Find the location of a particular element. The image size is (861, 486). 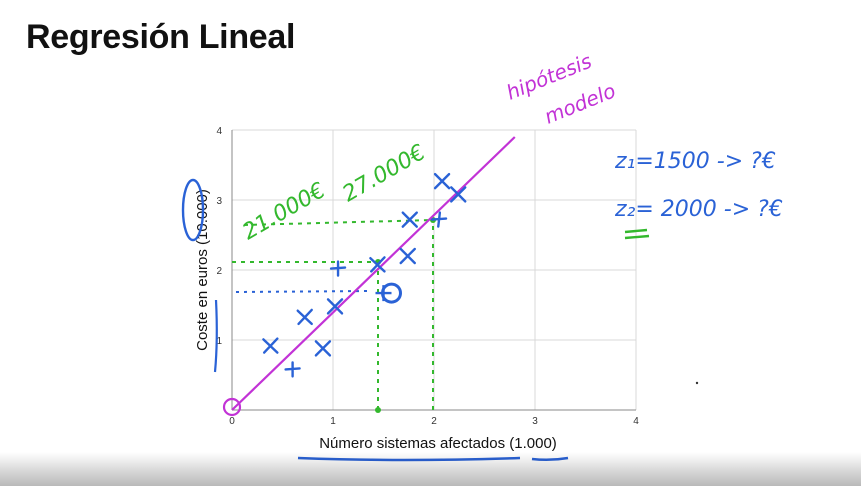

z2-underline is located at coordinates (637, 234).